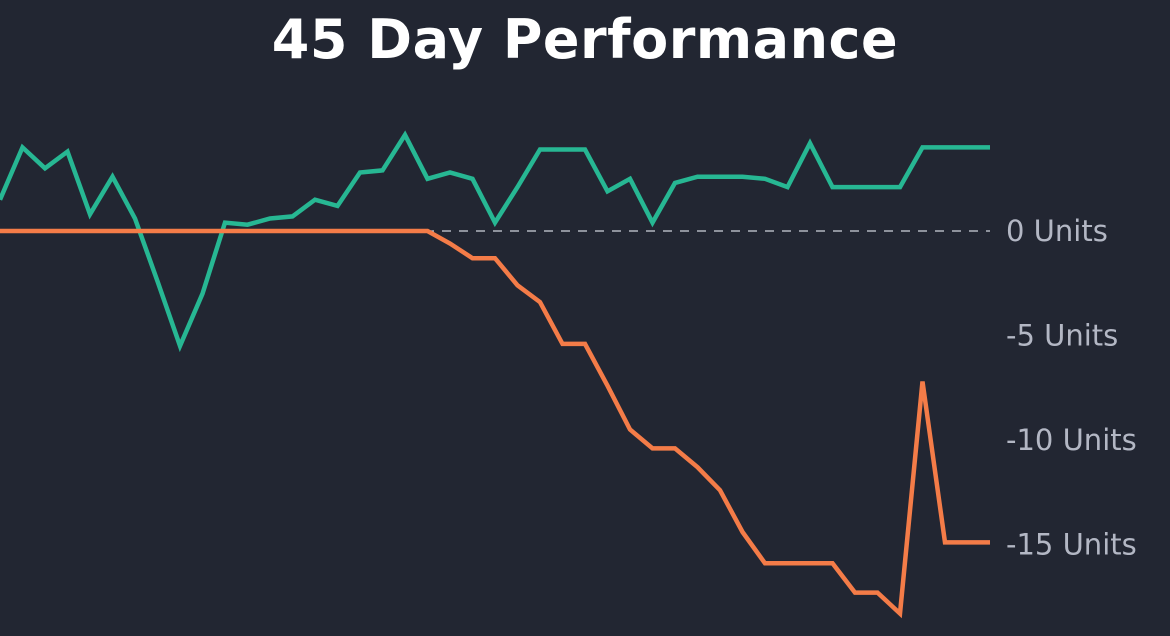 The height and width of the screenshot is (636, 1170). I want to click on y-tick-labels: 0 Units -5 Units -10 Units -15 Units, so click(1071, 388).